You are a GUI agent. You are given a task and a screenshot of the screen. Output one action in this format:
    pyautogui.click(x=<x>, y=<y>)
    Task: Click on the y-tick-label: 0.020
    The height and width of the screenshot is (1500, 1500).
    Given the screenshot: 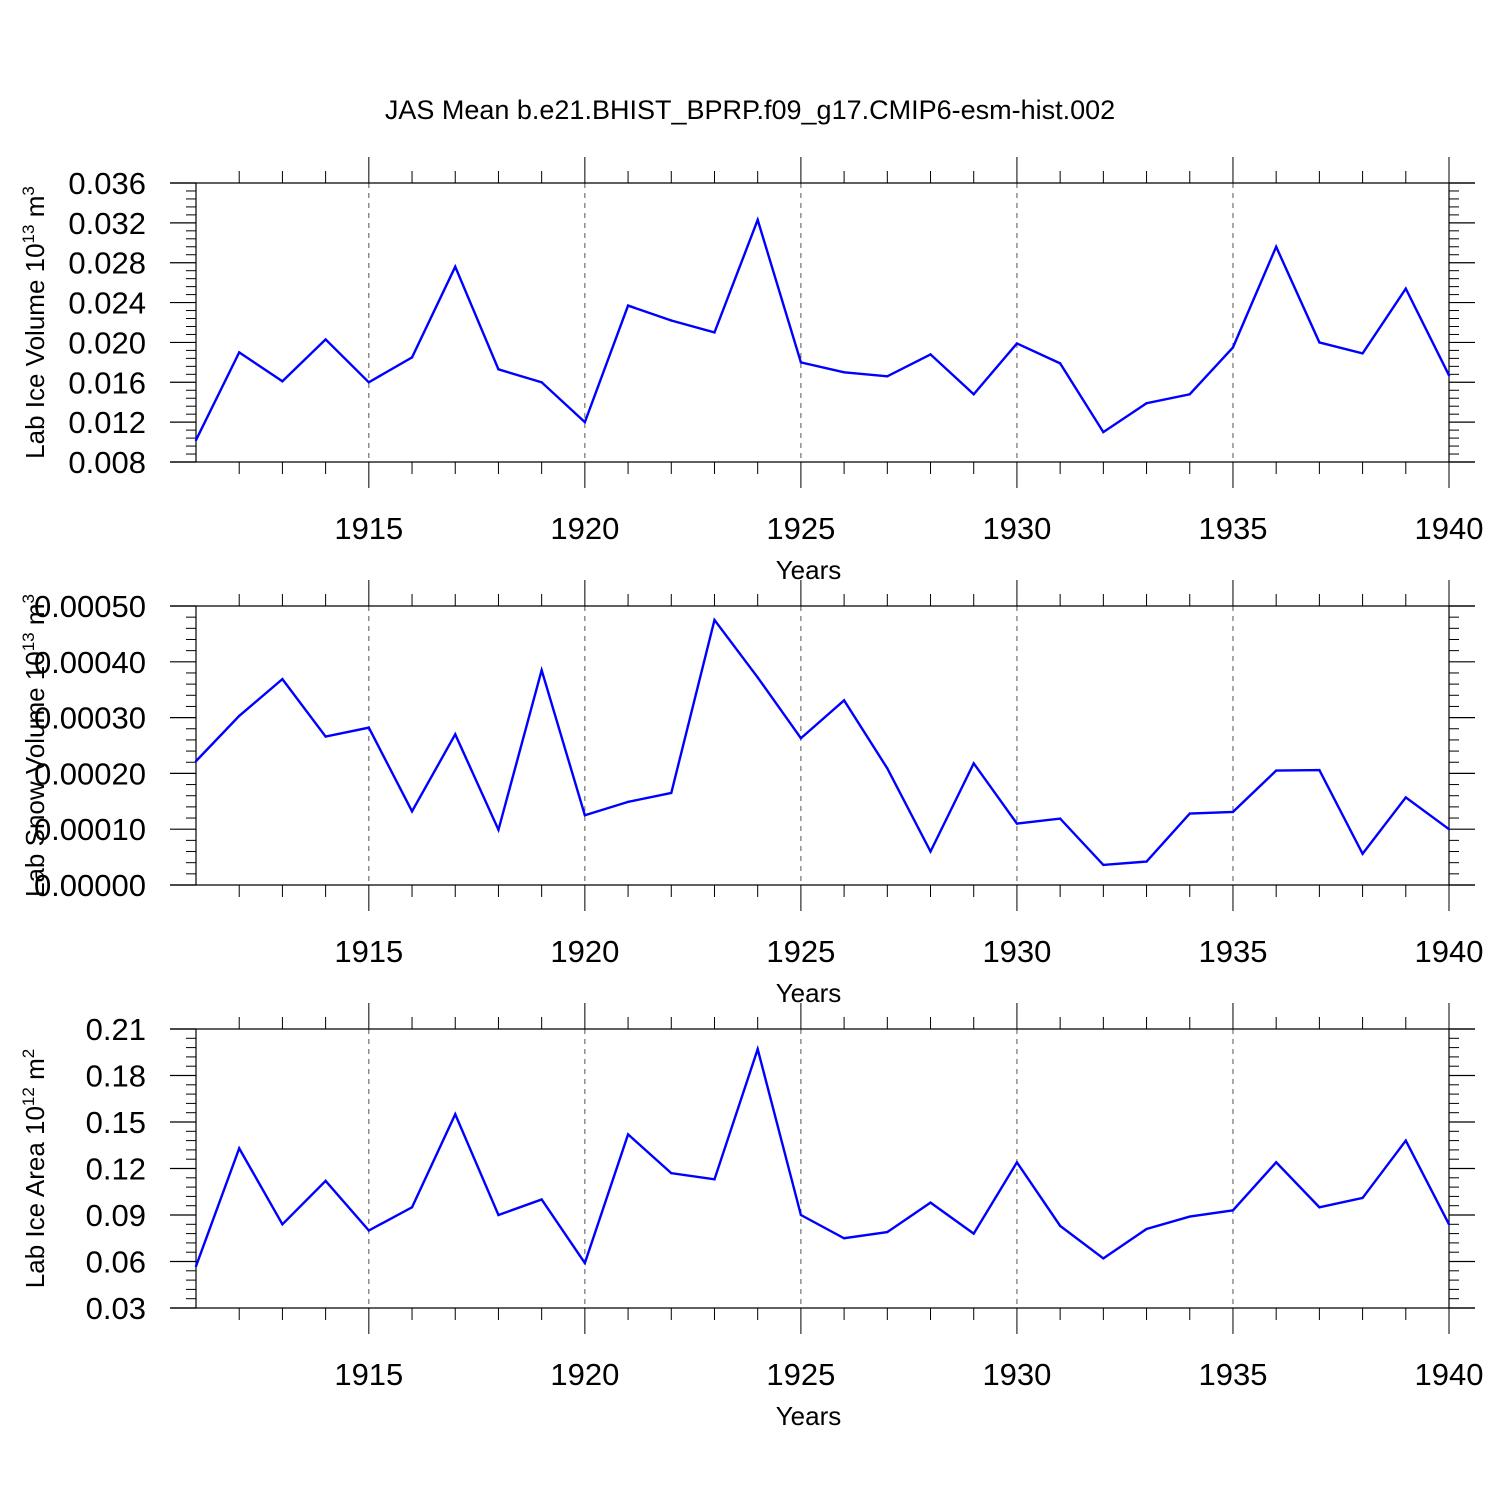 What is the action you would take?
    pyautogui.click(x=107, y=342)
    